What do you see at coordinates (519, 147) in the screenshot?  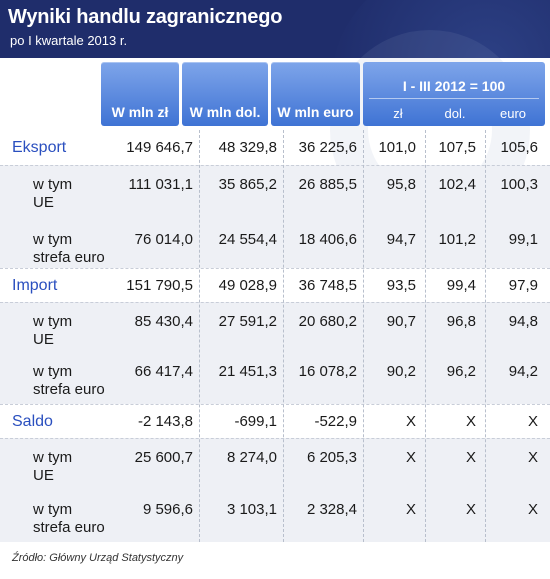 I see `table-cell: 105,6` at bounding box center [519, 147].